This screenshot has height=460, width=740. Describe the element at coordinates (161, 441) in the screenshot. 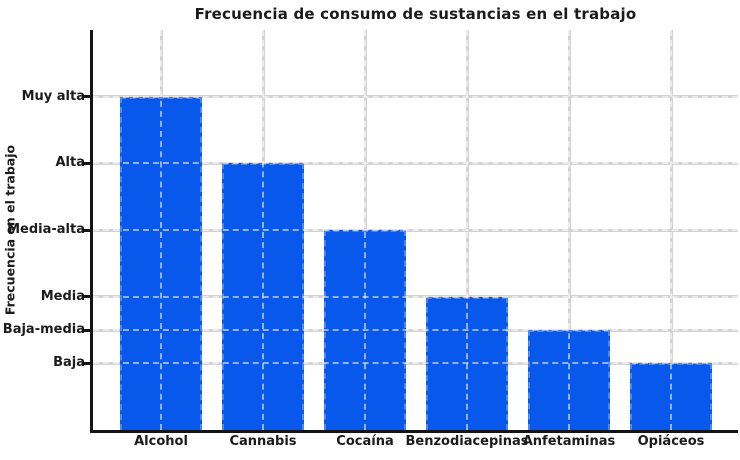

I see `x-category-label: Alcohol` at that location.